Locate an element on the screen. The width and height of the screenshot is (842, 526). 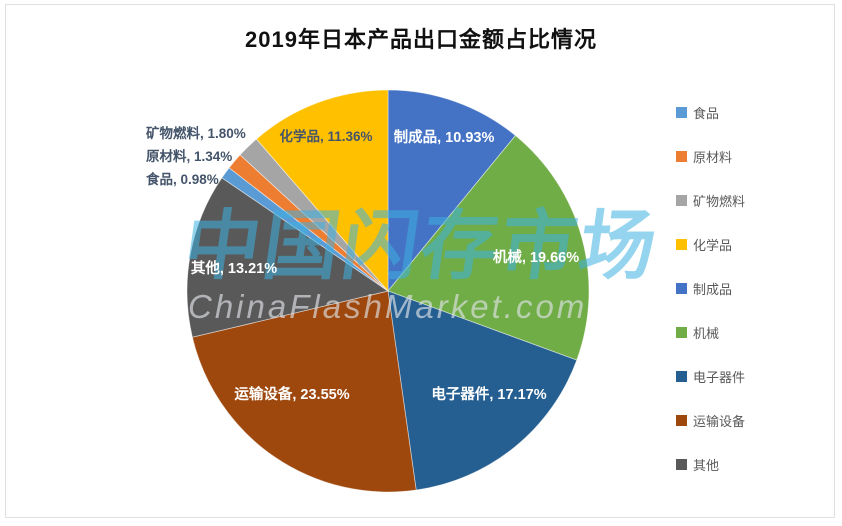
pie-slice-机械 is located at coordinates (488, 247).